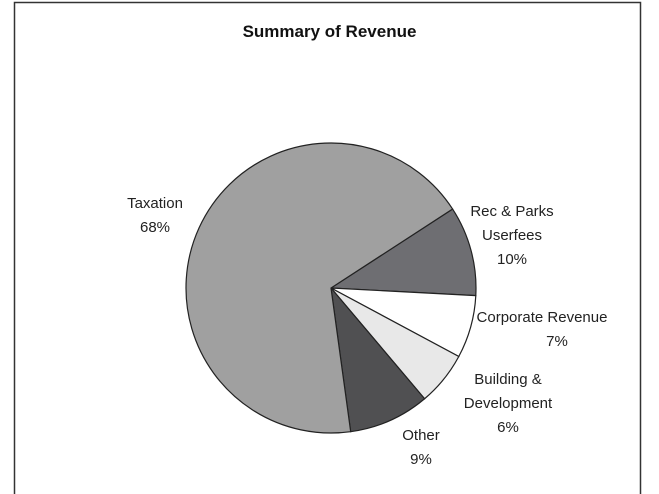 Image resolution: width=659 pixels, height=494 pixels. I want to click on slice-name: Taxation, so click(155, 203).